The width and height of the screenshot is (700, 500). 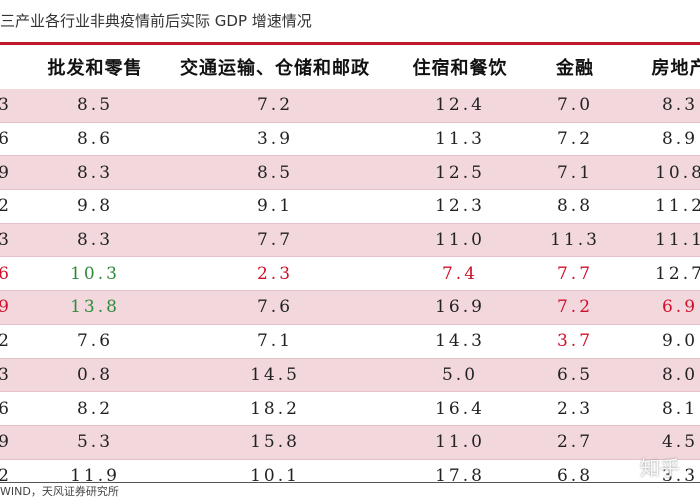 What do you see at coordinates (677, 240) in the screenshot?
I see `value-cell: 11.1` at bounding box center [677, 240].